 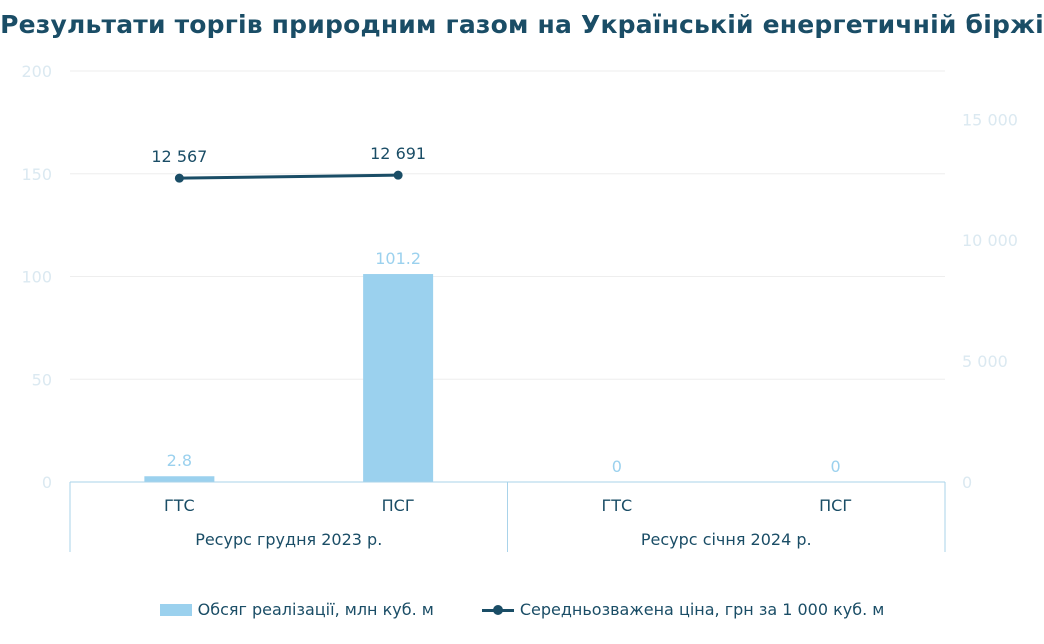 I want to click on bar-label-3: 0, so click(x=836, y=466).